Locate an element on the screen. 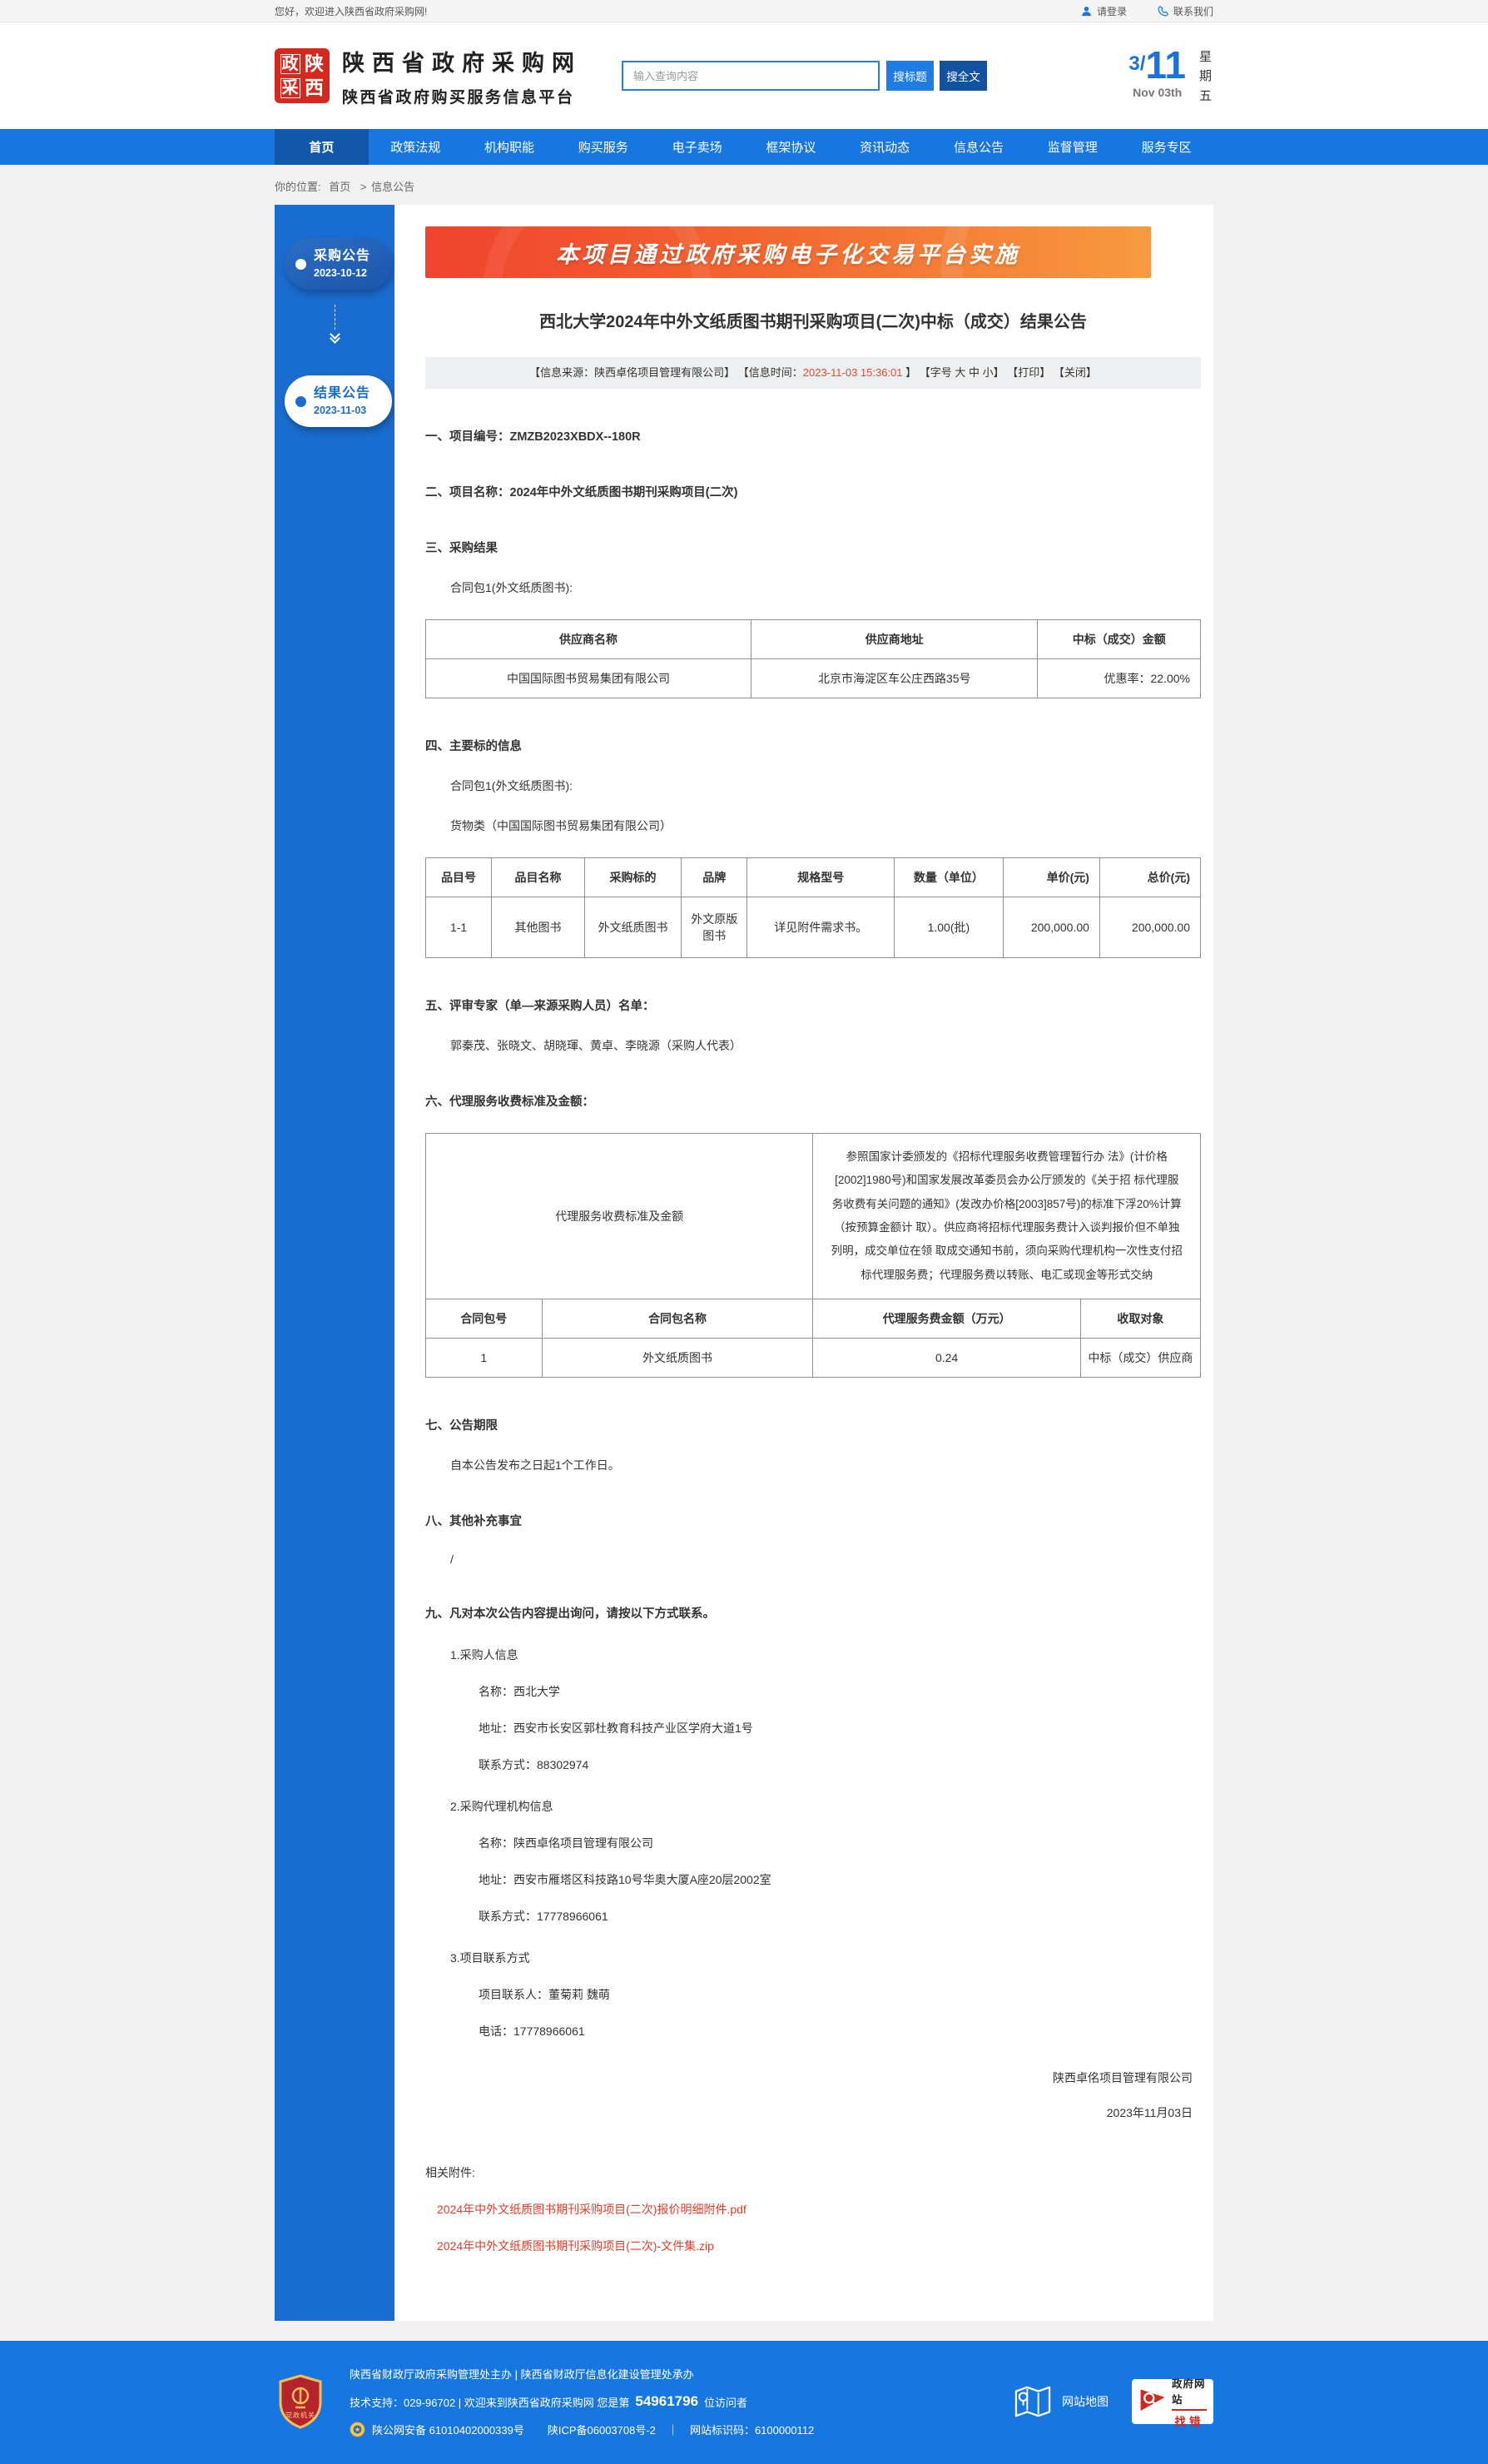 The width and height of the screenshot is (1488, 2464). table-header-cell: 品牌 is located at coordinates (715, 877).